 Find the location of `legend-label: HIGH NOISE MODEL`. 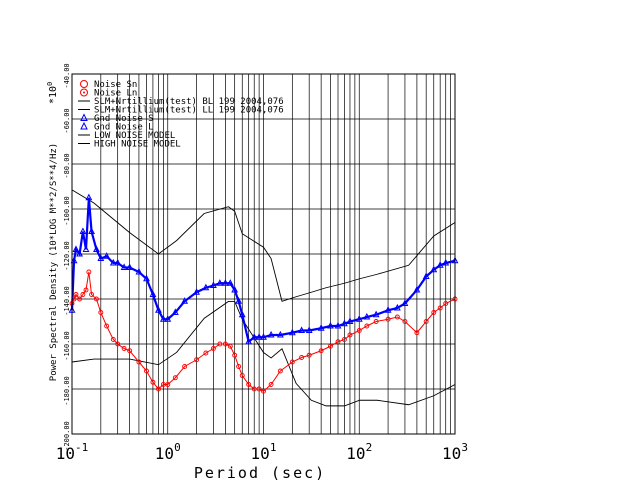

legend-label: HIGH NOISE MODEL is located at coordinates (137, 145).